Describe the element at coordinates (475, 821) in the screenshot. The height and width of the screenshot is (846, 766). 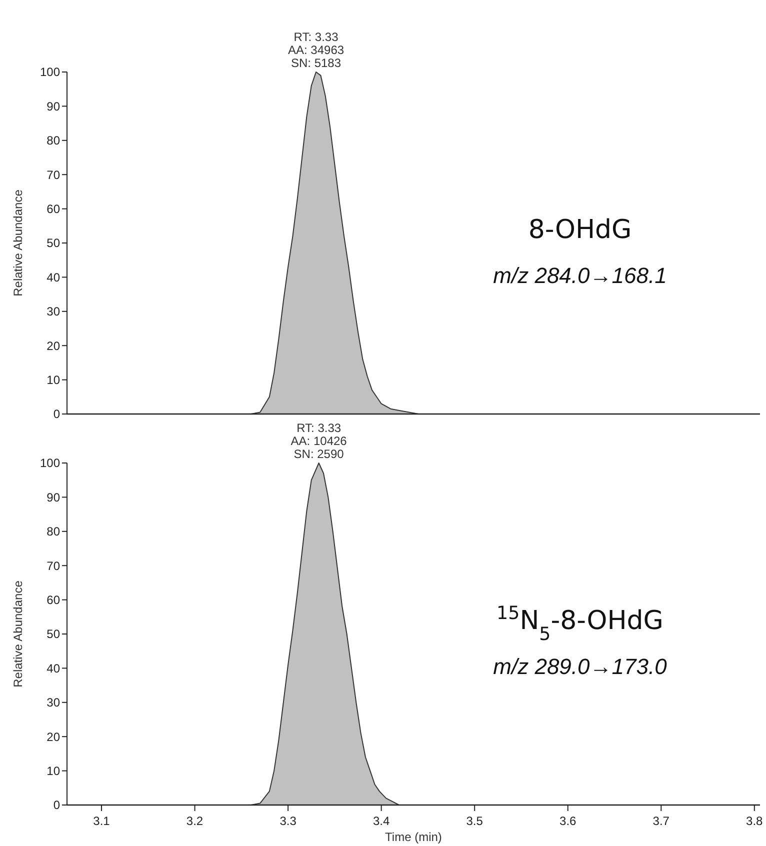
I see `x-tick-label: 3.5` at that location.